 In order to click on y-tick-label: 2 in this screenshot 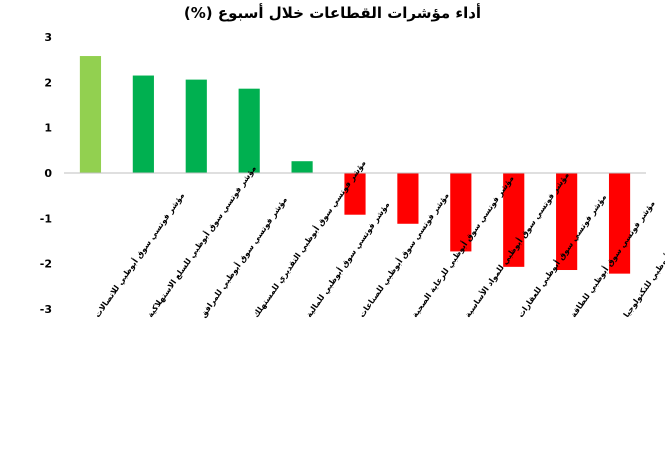, I will do `click(48, 82)`.